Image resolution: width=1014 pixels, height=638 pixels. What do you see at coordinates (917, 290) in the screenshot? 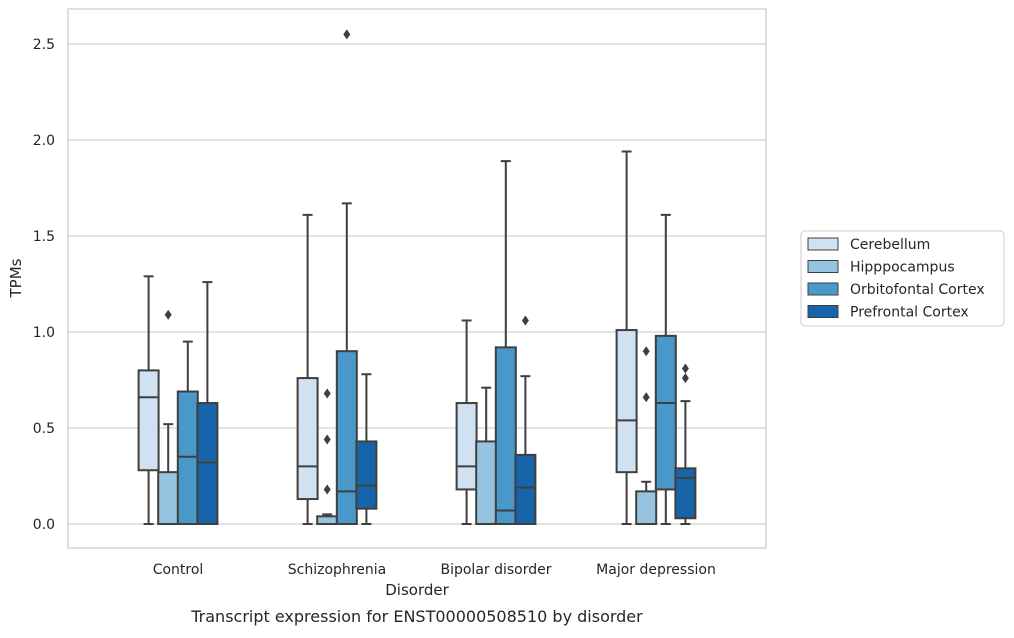
I see `legend-label: Orbitofontal Cortex` at bounding box center [917, 290].